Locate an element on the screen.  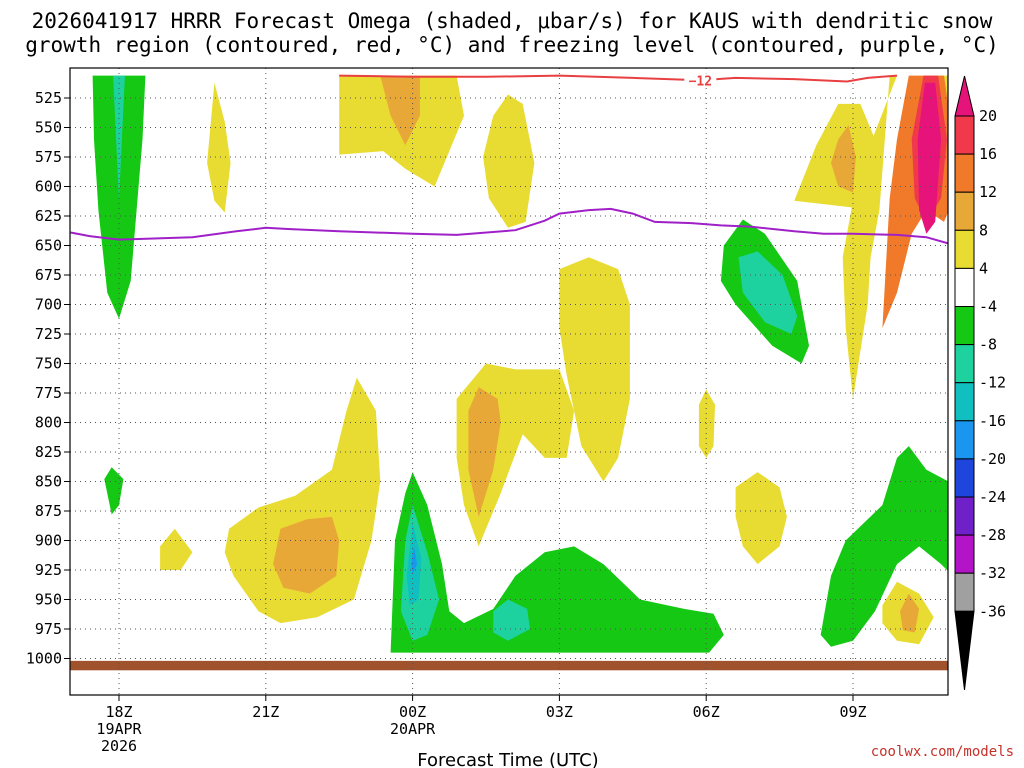
y-tick-label-650: 650 is located at coordinates (48, 246).